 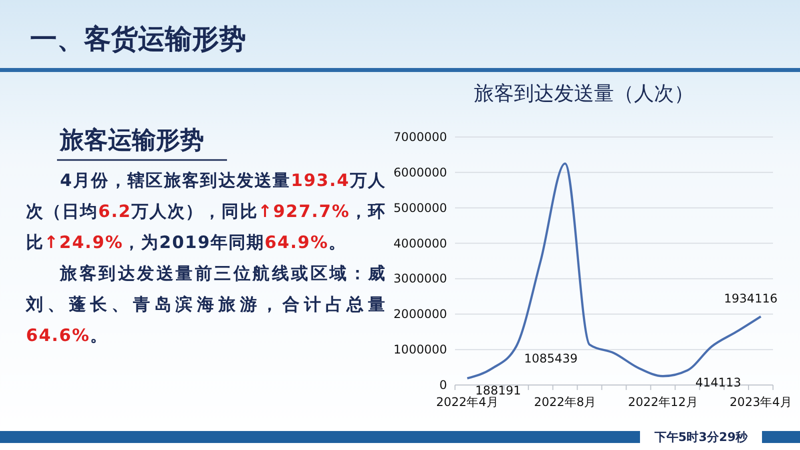 I want to click on y-tick-label: 7000000, so click(x=420, y=137).